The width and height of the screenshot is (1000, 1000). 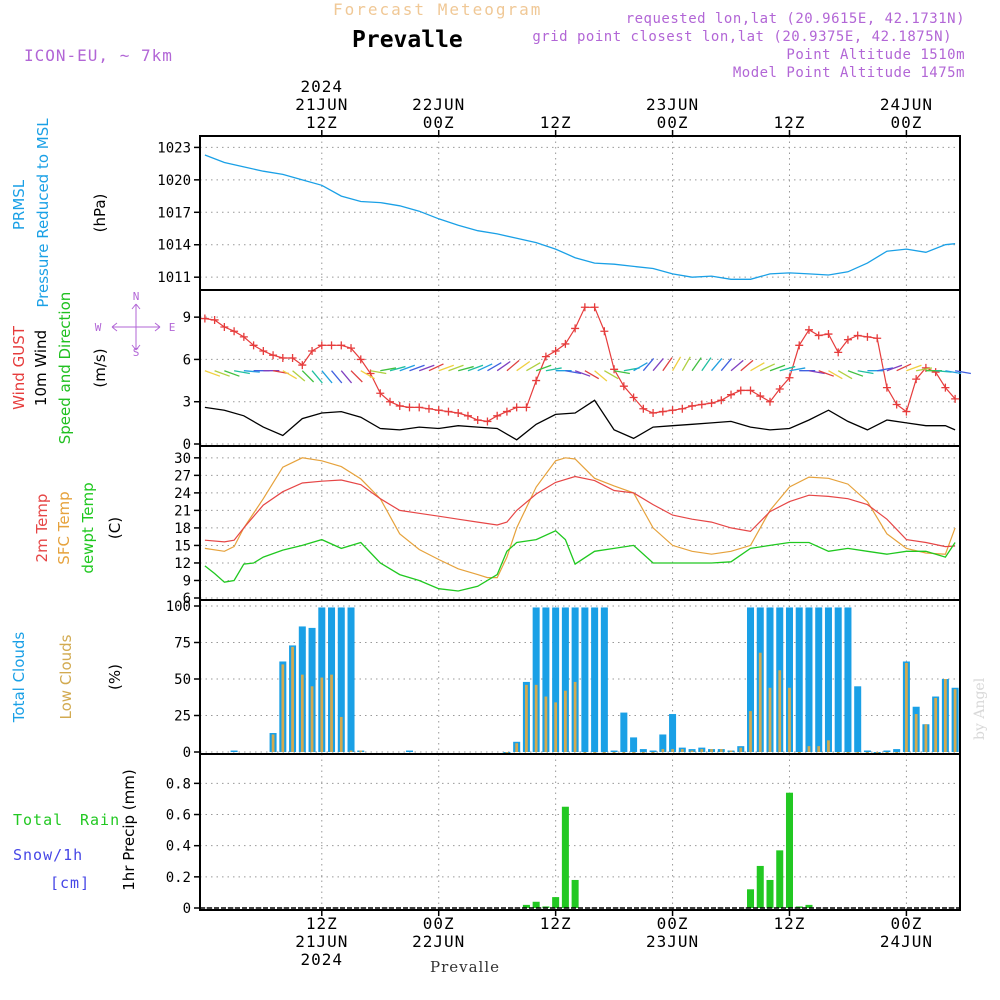 I want to click on wind-ytick-label: 6, so click(x=187, y=360).